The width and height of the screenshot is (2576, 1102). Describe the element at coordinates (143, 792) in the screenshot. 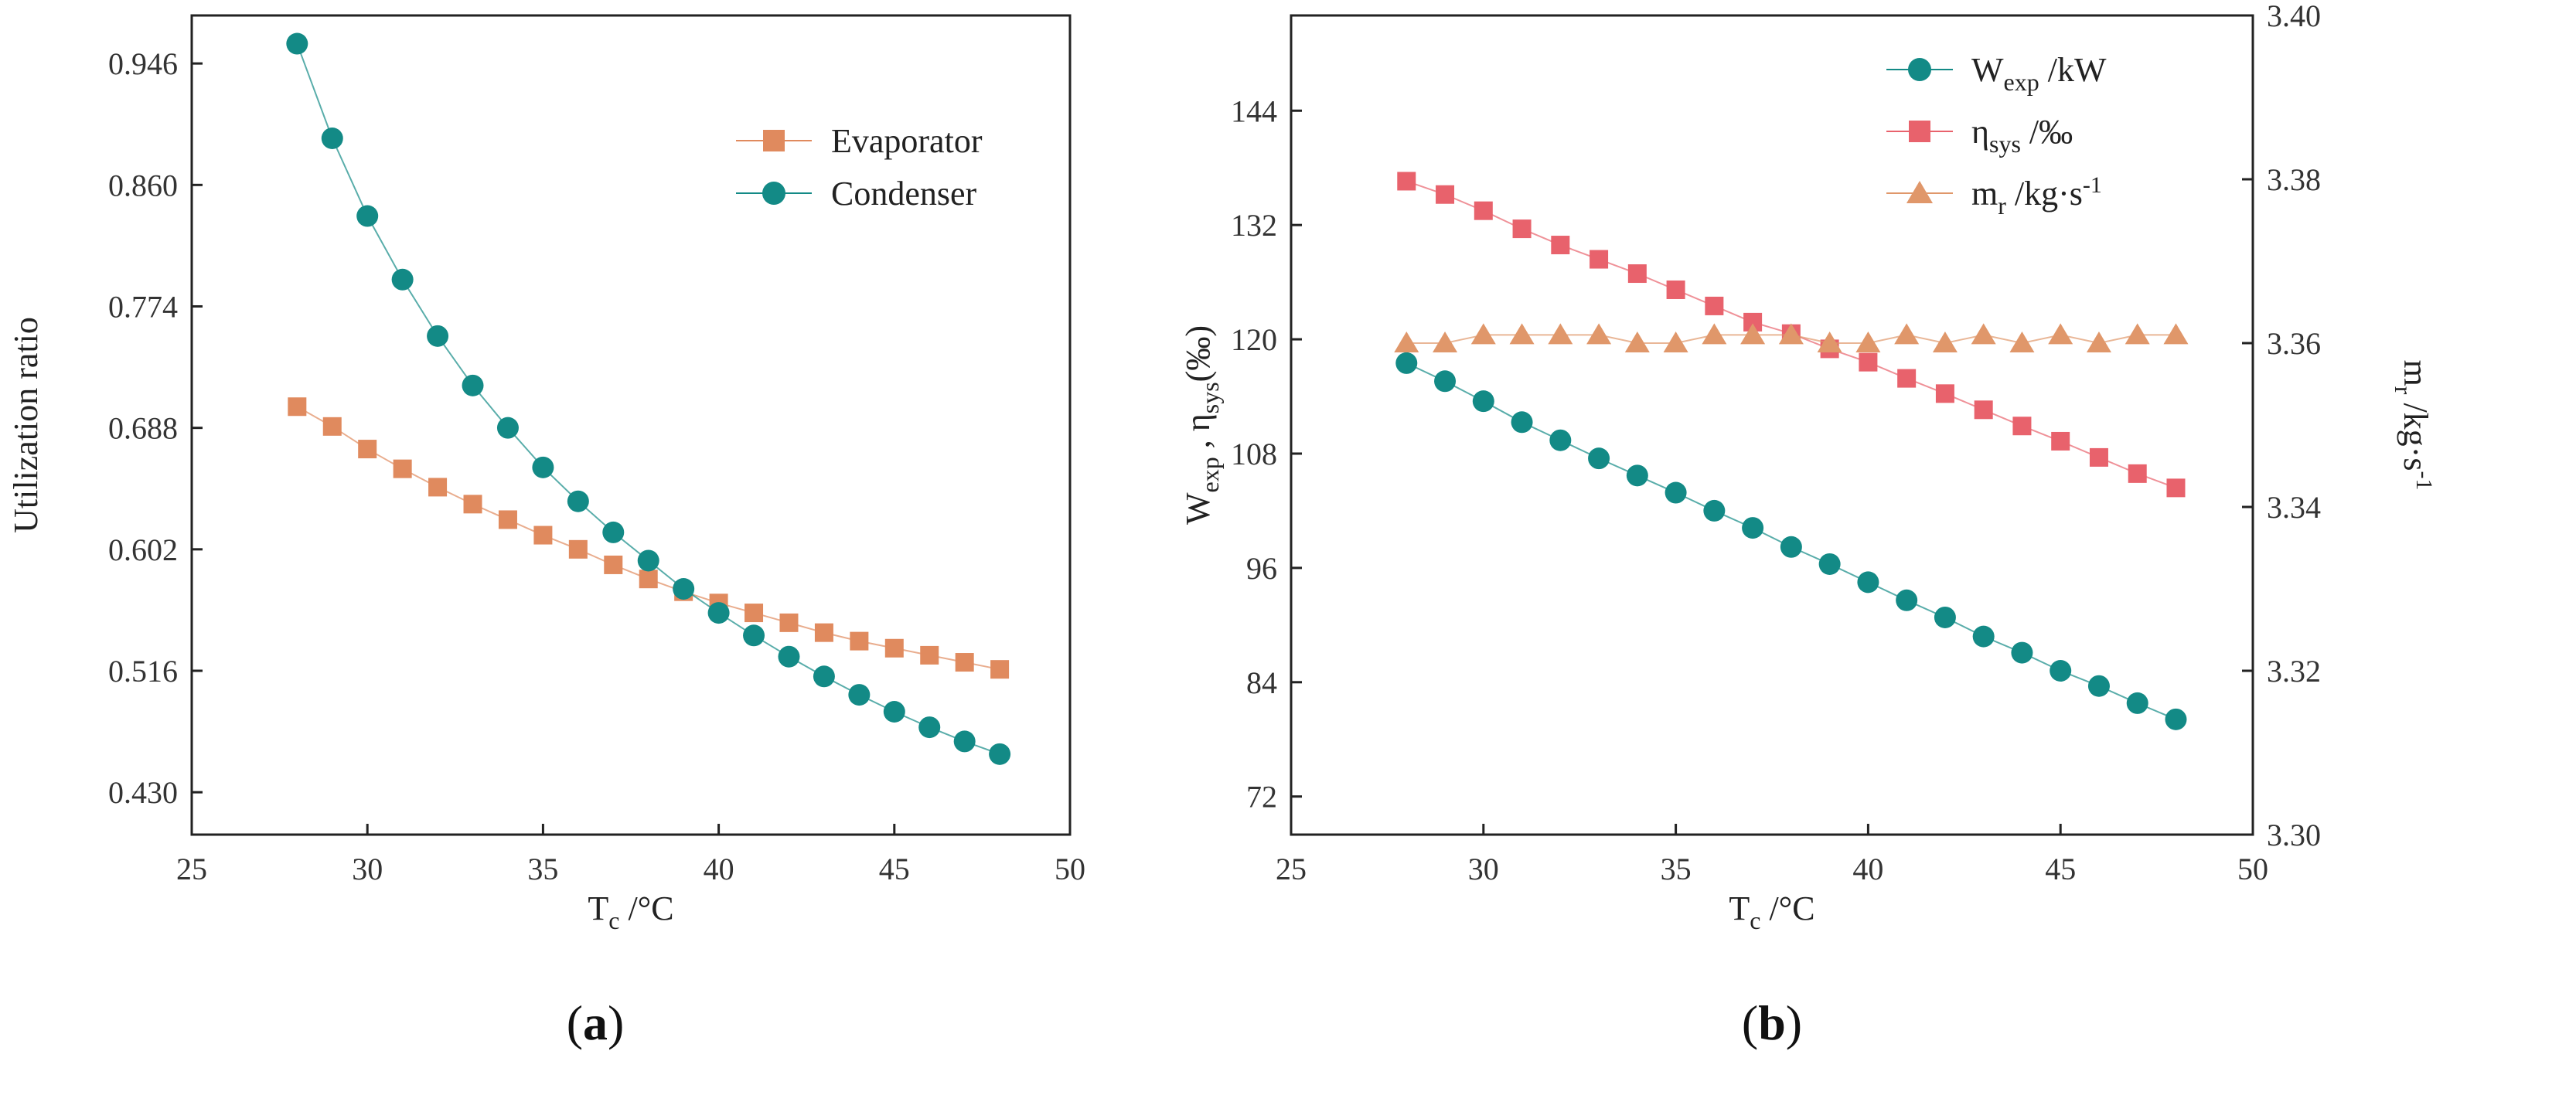

I see `y-tick-label: 0.430` at that location.